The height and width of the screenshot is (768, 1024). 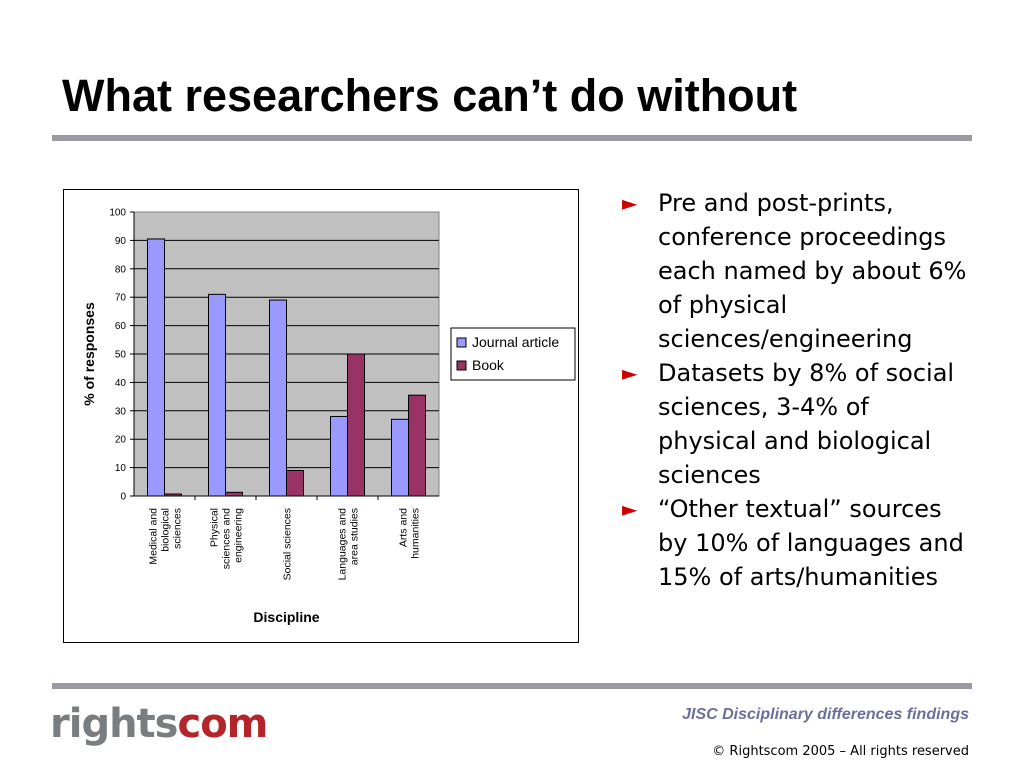 What do you see at coordinates (488, 365) in the screenshot?
I see `legend-label: Book` at bounding box center [488, 365].